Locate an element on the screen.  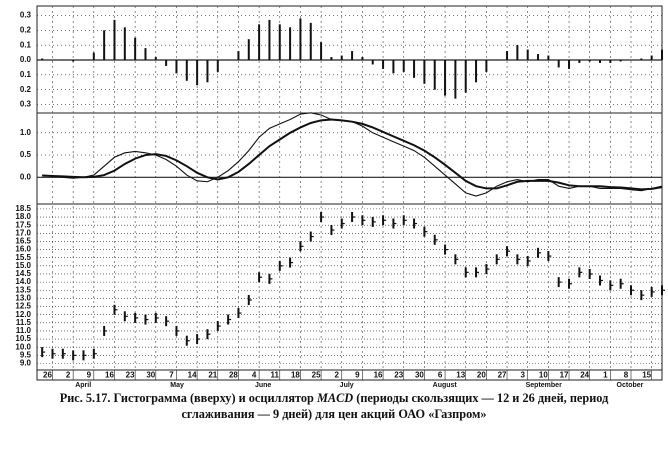
y-tick-label: 15.0 is located at coordinates (23, 265).